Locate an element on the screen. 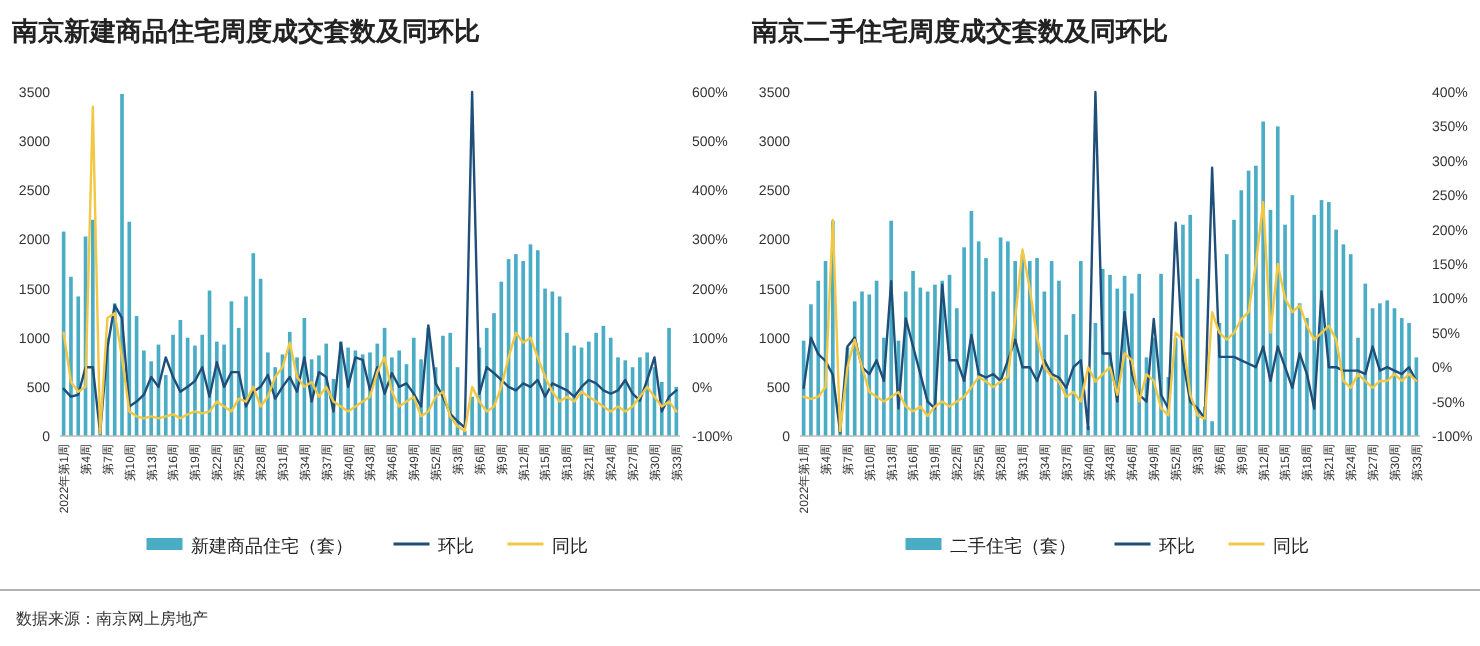 The width and height of the screenshot is (1480, 646). source-note: 数据来源：南京网上房地产 is located at coordinates (112, 619).